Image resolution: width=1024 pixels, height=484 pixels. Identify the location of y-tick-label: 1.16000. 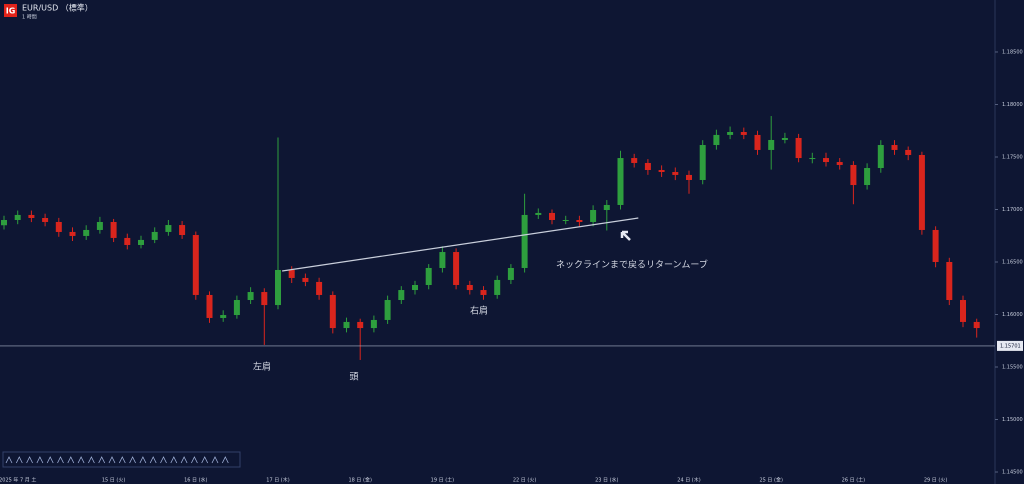
(1012, 315).